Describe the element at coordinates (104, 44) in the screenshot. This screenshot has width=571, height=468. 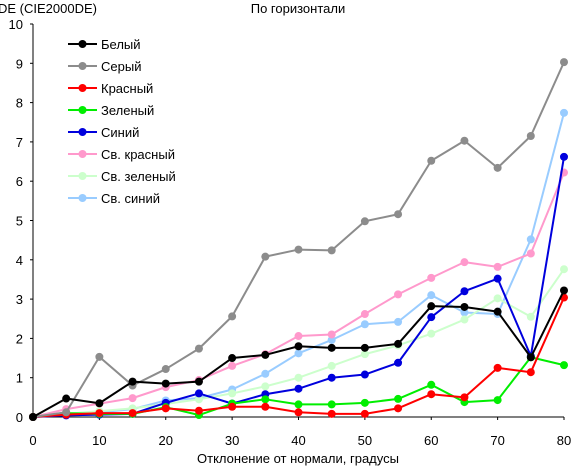
I see `legend-entry: Белый` at that location.